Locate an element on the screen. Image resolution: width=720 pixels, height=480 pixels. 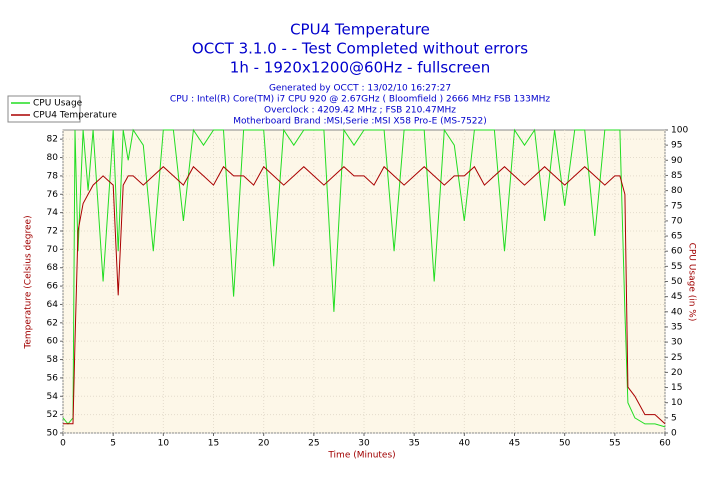
legend: CPU Usage CPU4 Temperature is located at coordinates (62, 109).